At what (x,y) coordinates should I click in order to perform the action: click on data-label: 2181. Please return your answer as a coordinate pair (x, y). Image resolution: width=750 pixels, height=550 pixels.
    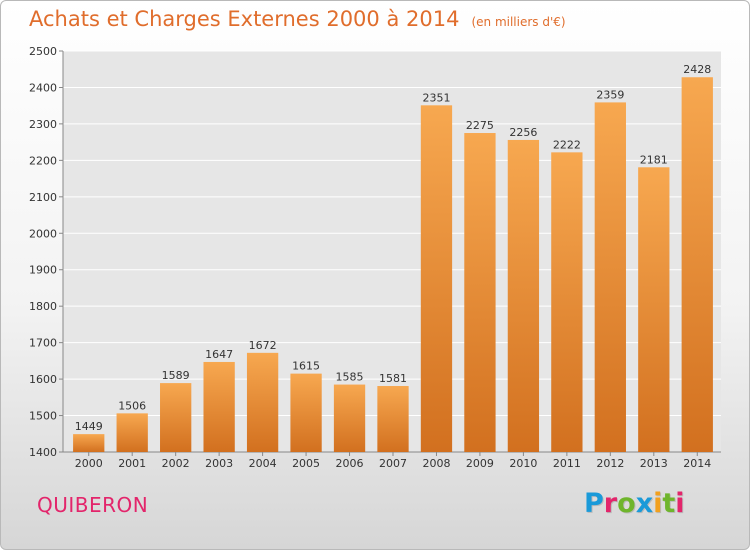
    Looking at the image, I should click on (654, 159).